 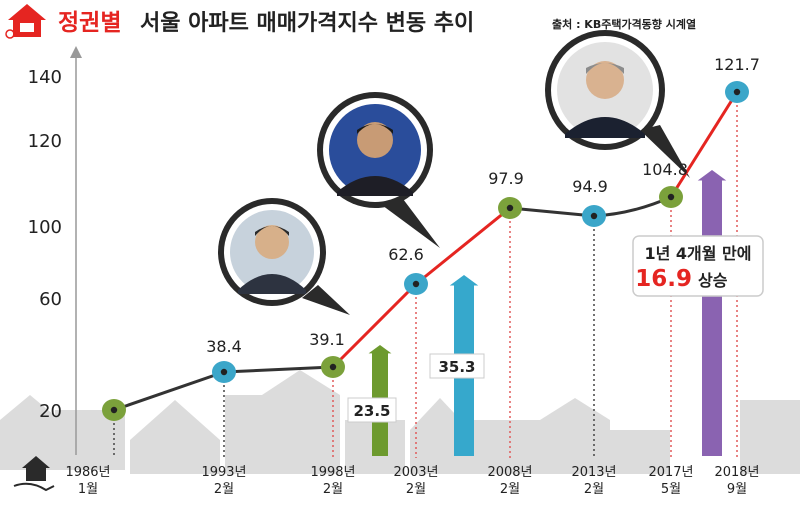 What do you see at coordinates (89, 23) in the screenshot?
I see `title-prefix: 정권별` at bounding box center [89, 23].